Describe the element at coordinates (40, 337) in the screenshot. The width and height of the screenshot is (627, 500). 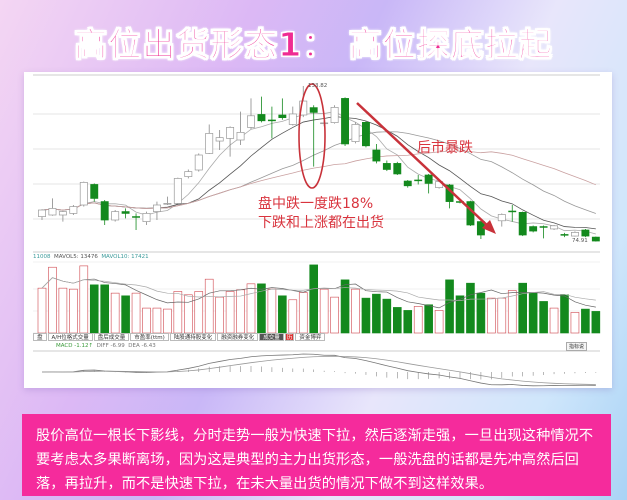
I see `tab-0: 盘` at that location.